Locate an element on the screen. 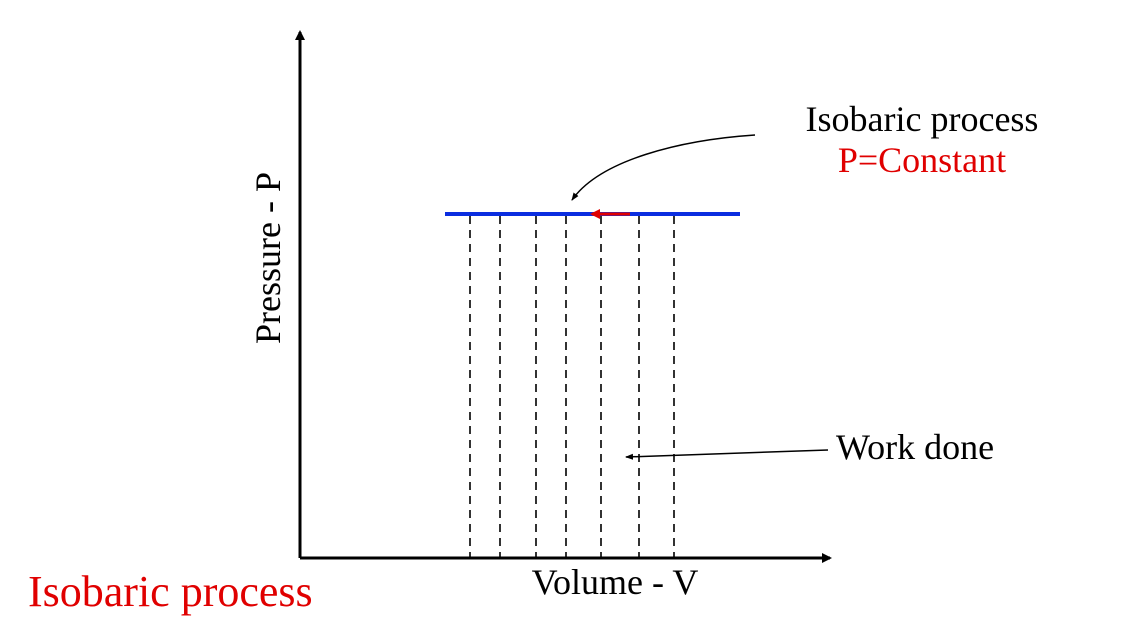 The image size is (1134, 638). caption: Isobaric process is located at coordinates (170, 591).